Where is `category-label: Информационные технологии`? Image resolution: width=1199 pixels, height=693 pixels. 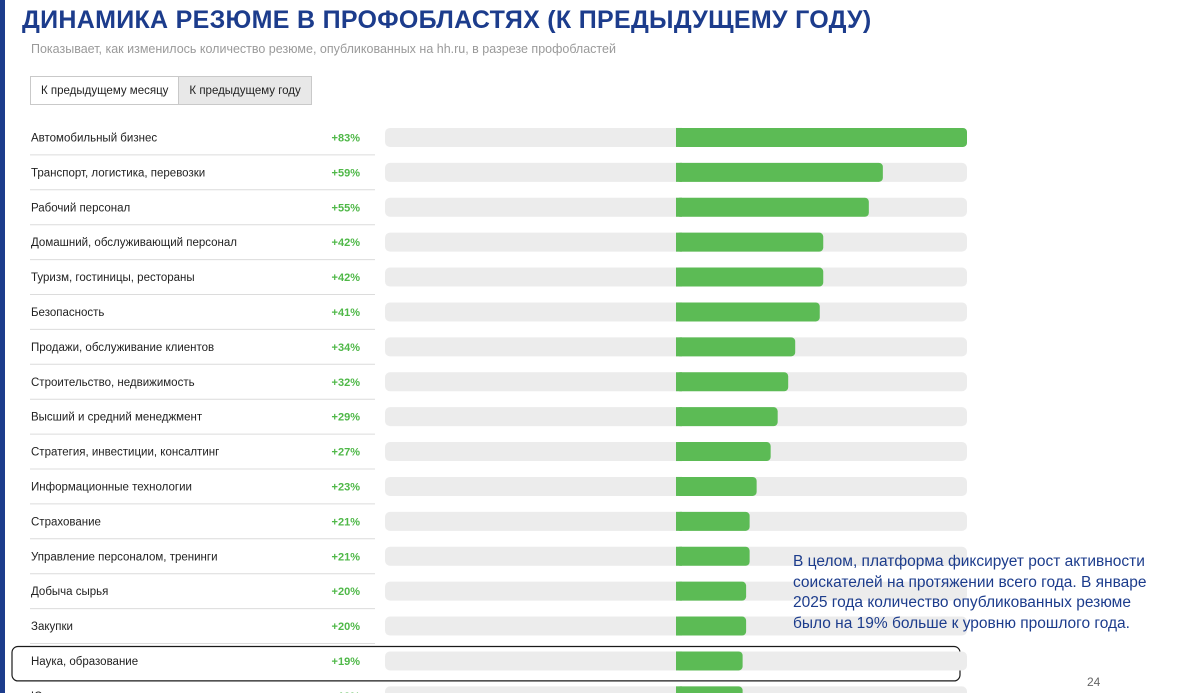 category-label: Информационные технологии is located at coordinates (111, 487).